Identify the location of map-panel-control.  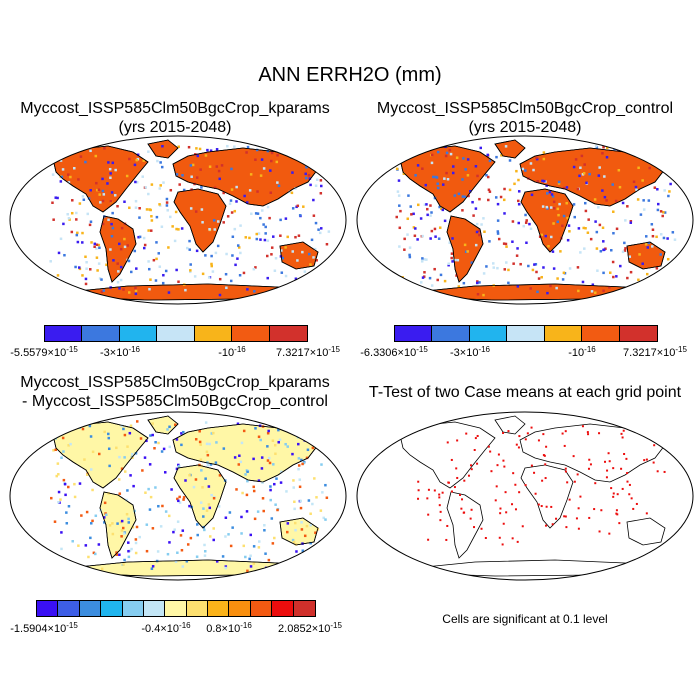
(525, 220).